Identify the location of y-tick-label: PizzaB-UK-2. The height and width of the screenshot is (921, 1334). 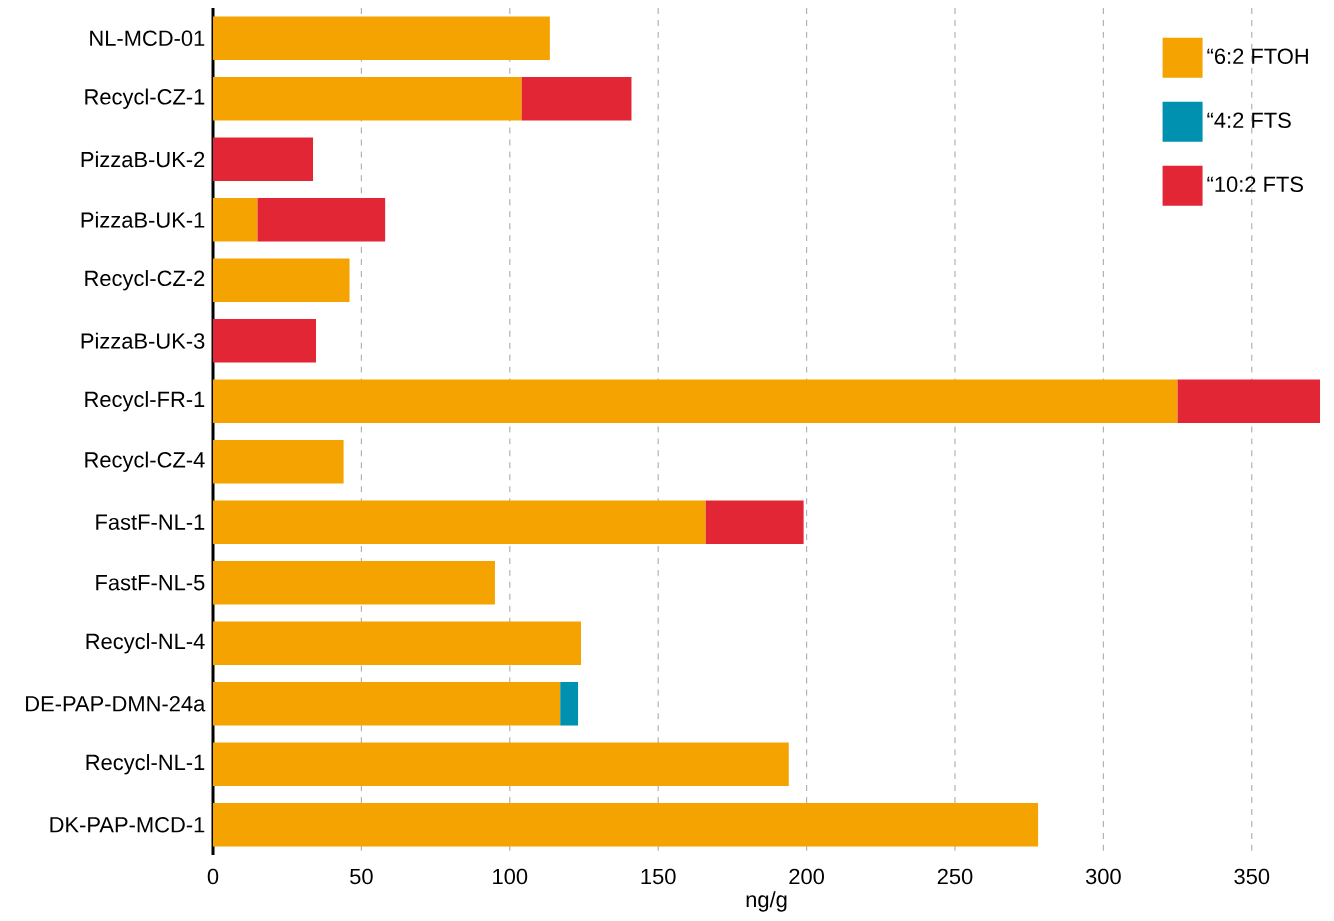
(143, 159).